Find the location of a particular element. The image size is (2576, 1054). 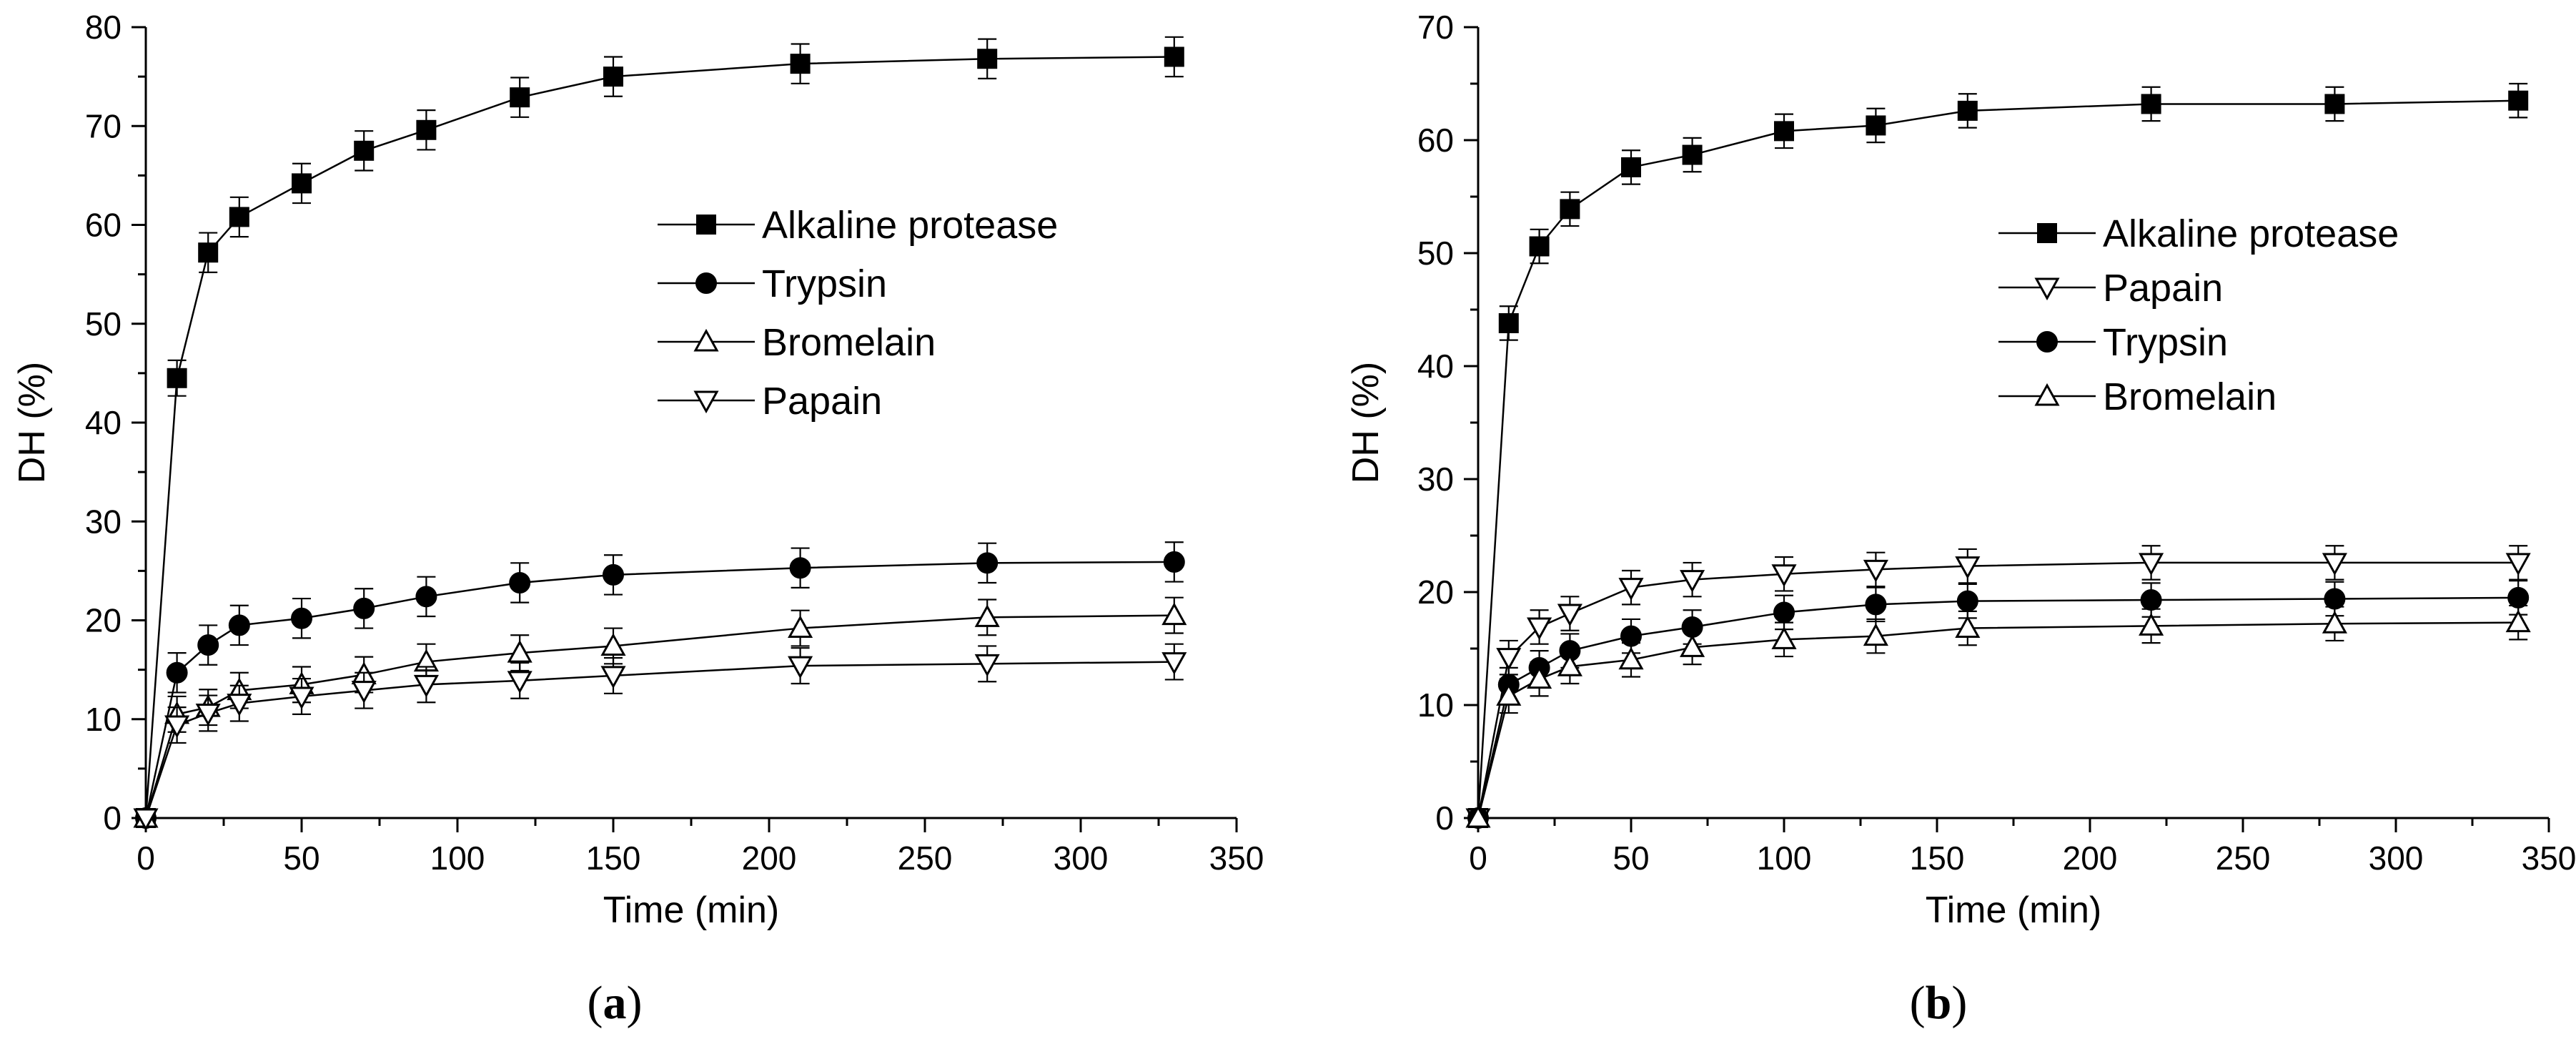

legend-label: Trypsin is located at coordinates (2165, 342).